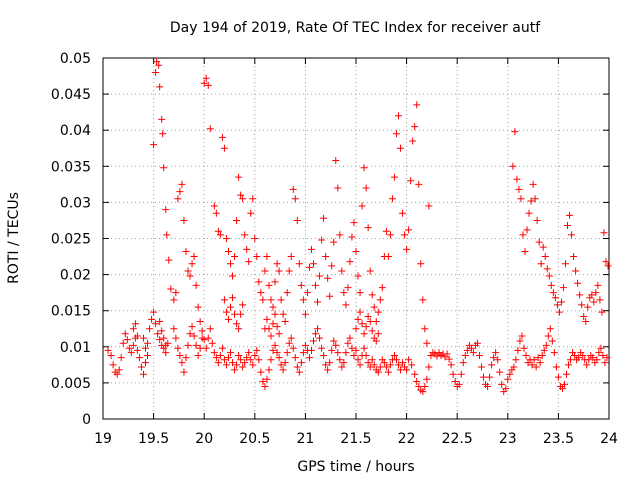  What do you see at coordinates (103, 439) in the screenshot?
I see `x-tick-label: 19` at bounding box center [103, 439].